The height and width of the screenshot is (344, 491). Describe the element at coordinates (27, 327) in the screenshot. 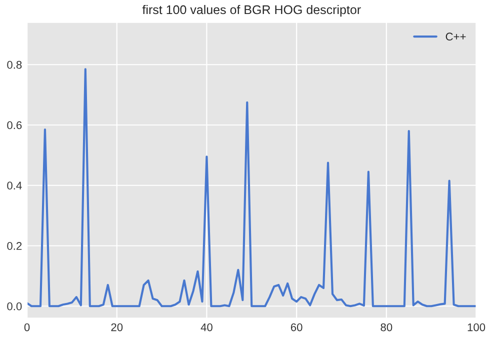

I see `x-tick-label: 0` at that location.